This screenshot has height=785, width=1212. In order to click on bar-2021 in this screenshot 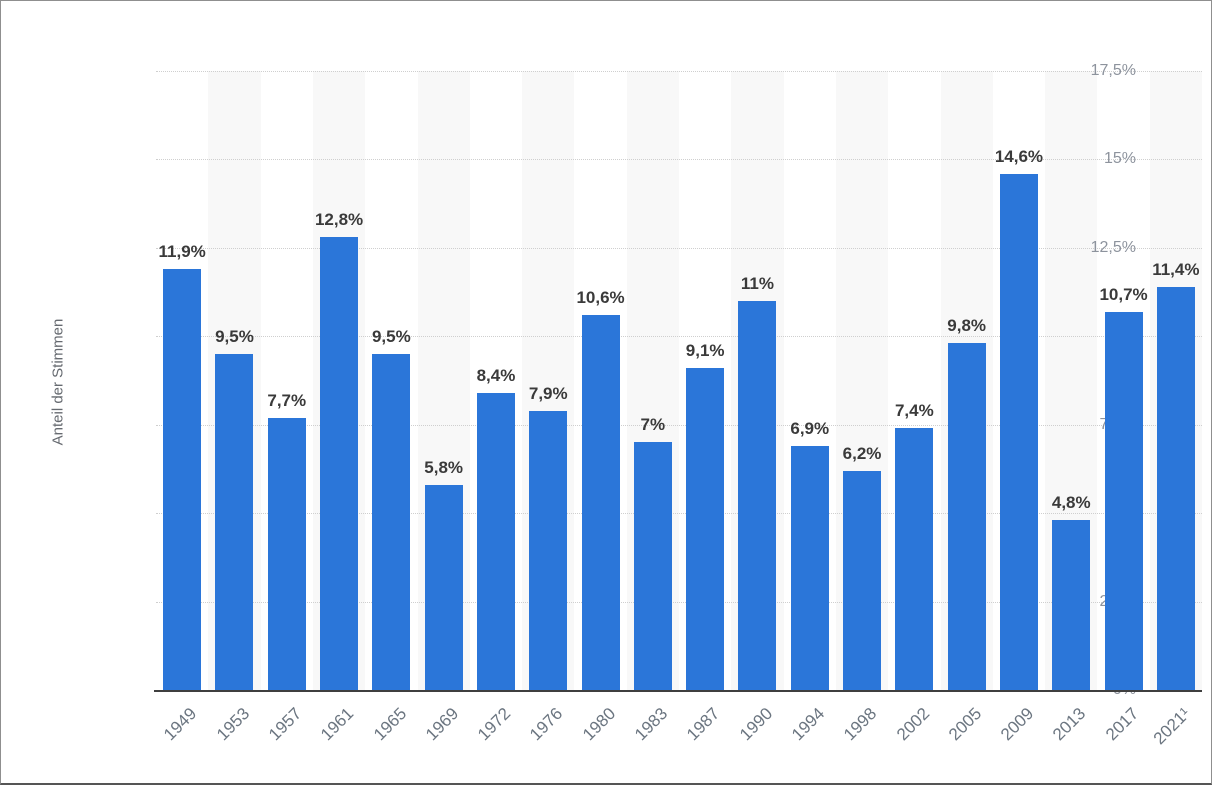, I will do `click(1175, 488)`.